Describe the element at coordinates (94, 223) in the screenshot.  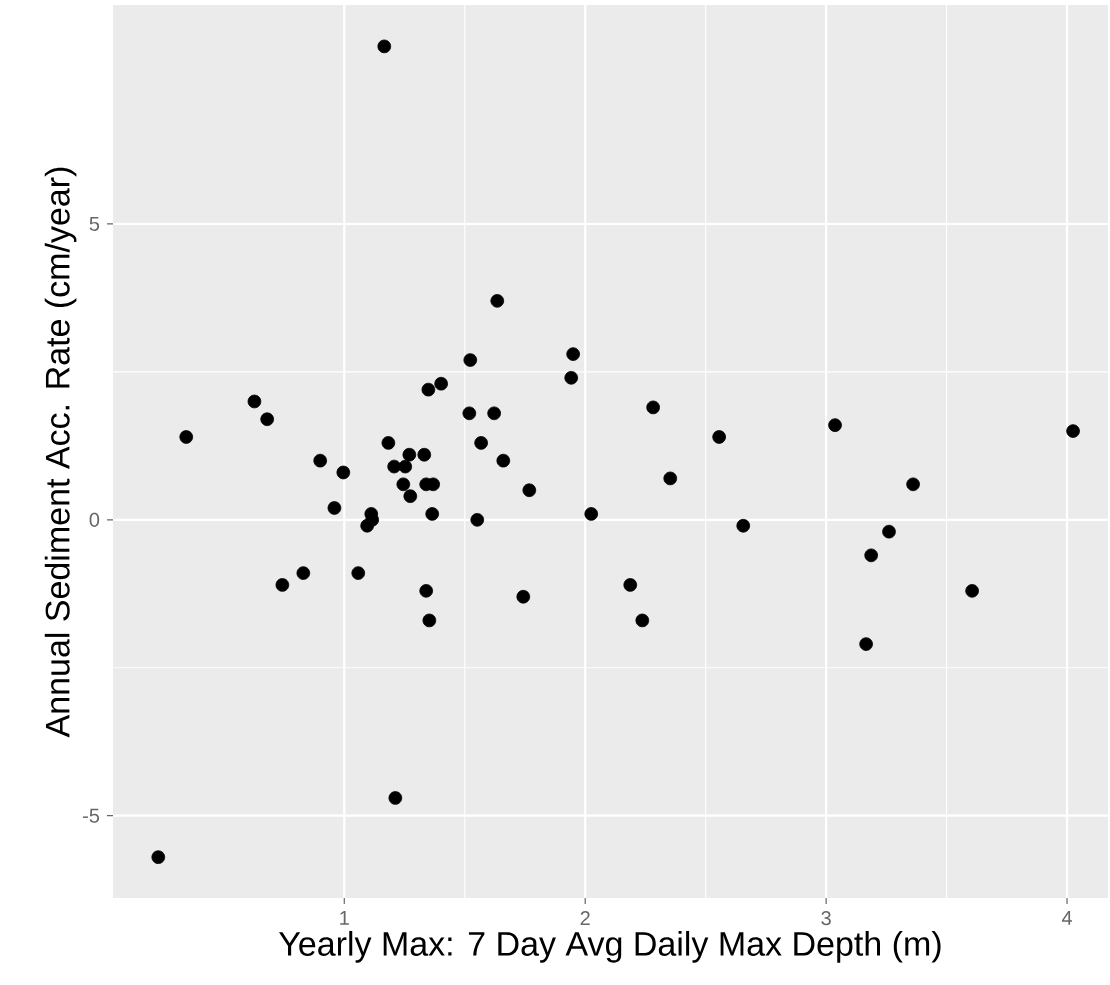
I see `y-tick-label: 5` at that location.